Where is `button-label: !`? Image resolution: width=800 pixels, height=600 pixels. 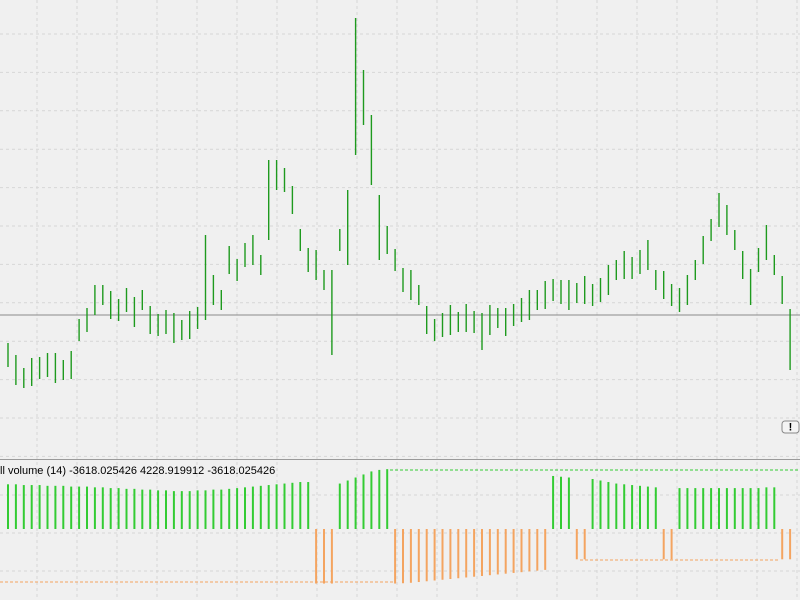
button-label: ! is located at coordinates (791, 427).